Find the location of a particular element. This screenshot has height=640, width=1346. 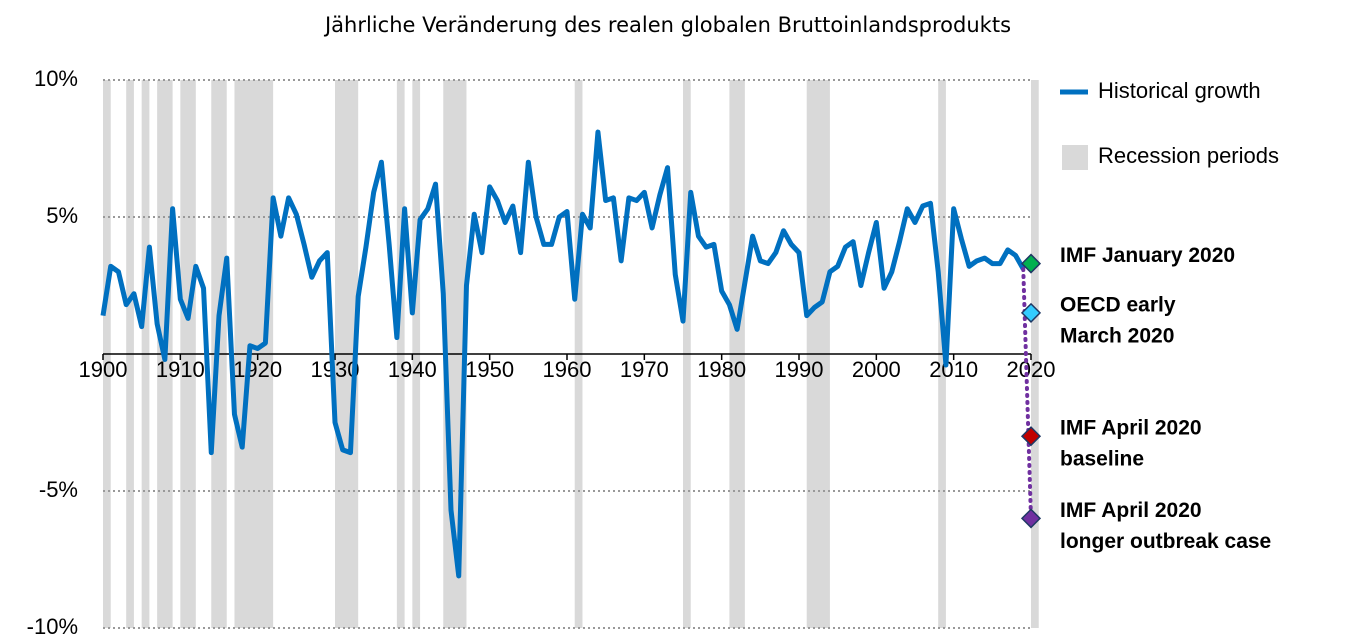

forecast-label: March 2020 is located at coordinates (1117, 335).